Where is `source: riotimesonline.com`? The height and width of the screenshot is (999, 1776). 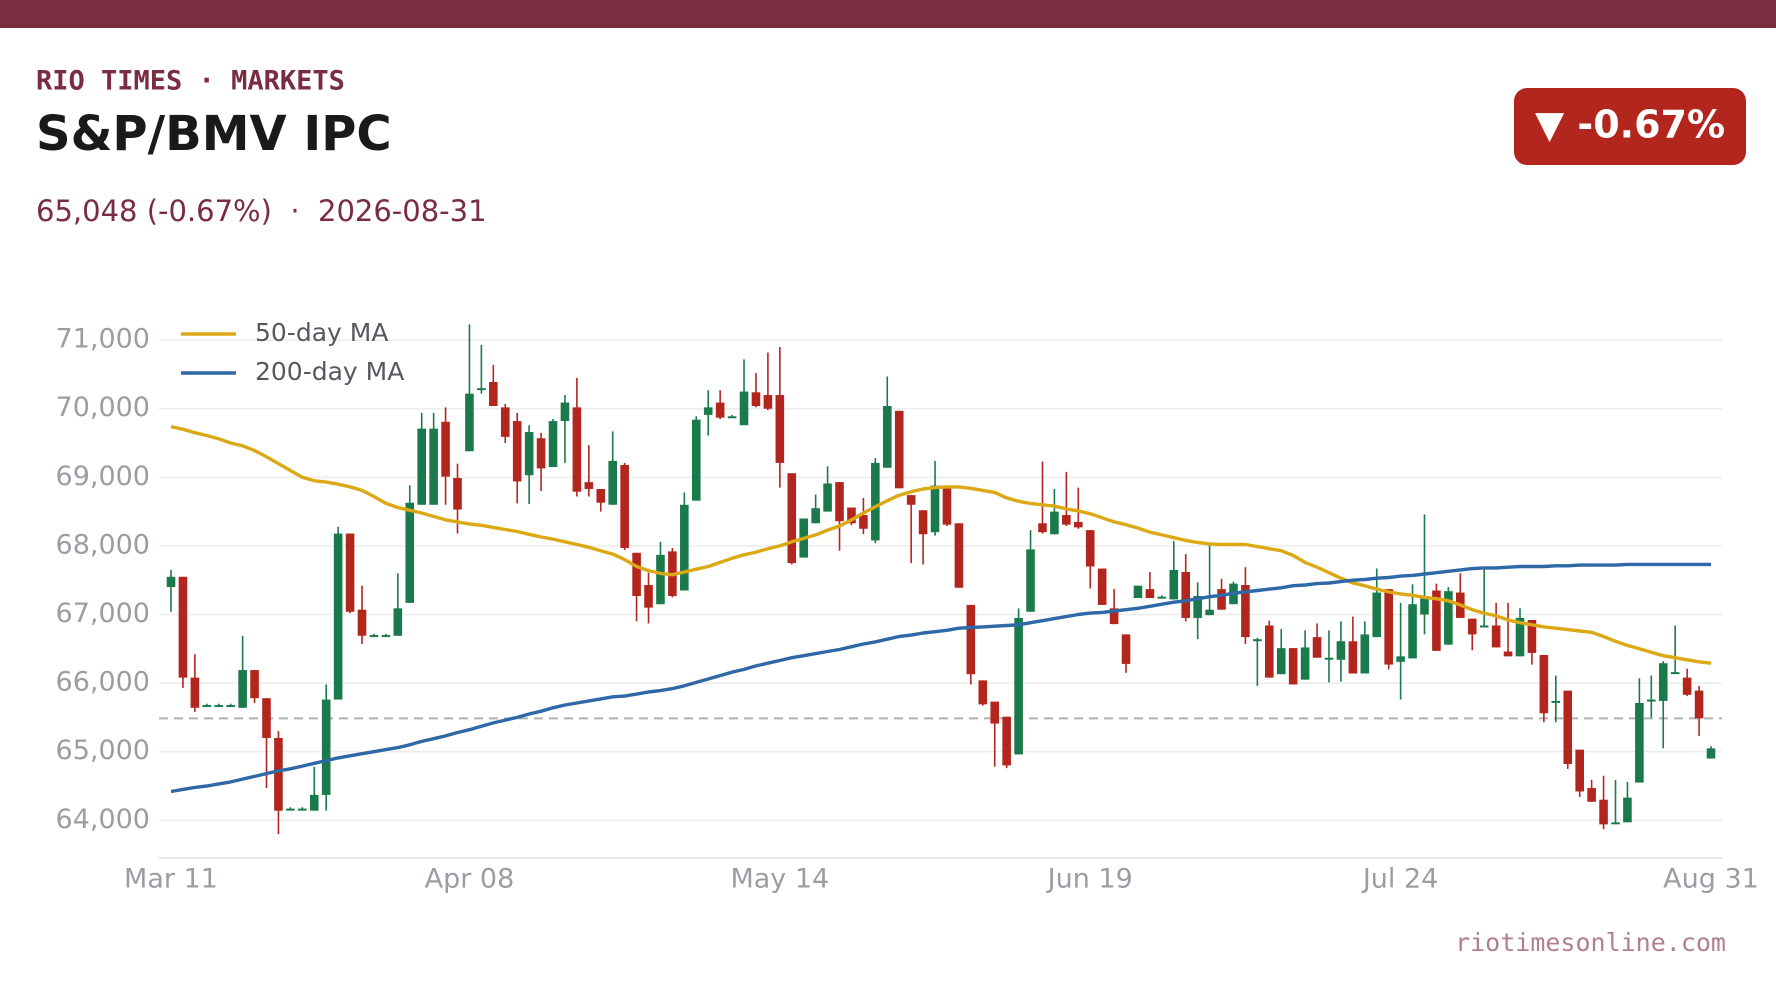
source: riotimesonline.com is located at coordinates (1590, 942).